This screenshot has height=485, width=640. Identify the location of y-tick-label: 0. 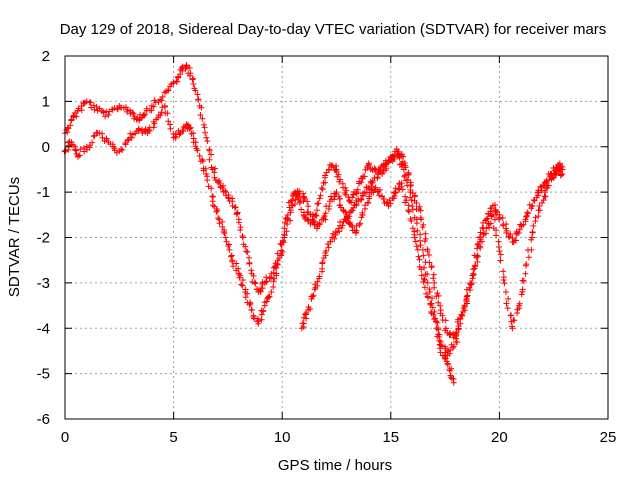
(46, 147).